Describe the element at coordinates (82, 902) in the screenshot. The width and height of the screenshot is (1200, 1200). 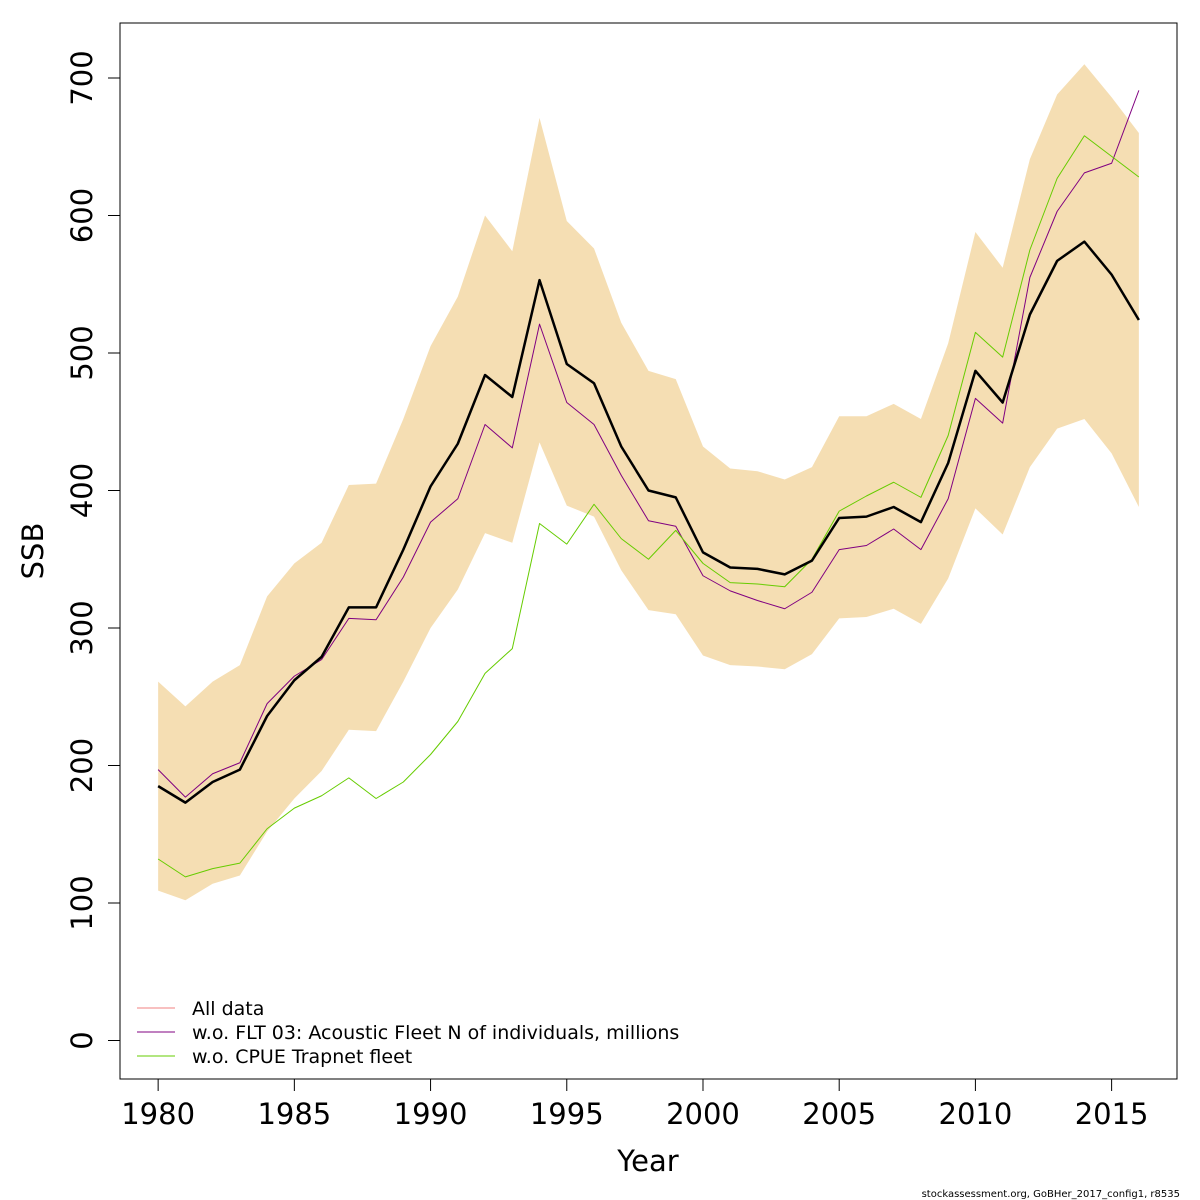
I see `y-tick-label: 100` at that location.